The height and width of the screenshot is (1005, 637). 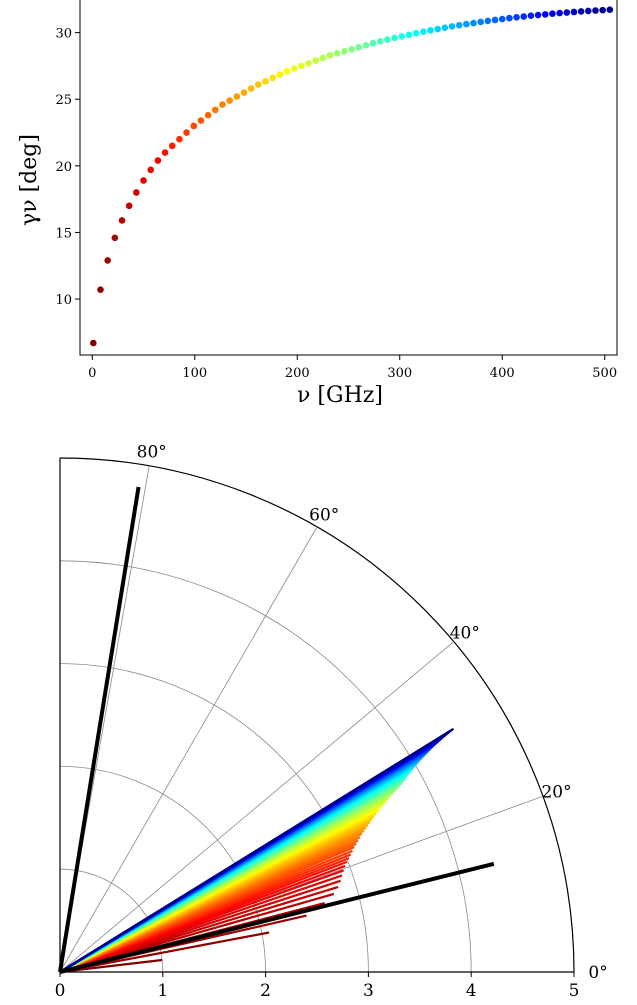 I want to click on polar-theta-tick-label: 60°, so click(x=324, y=515).